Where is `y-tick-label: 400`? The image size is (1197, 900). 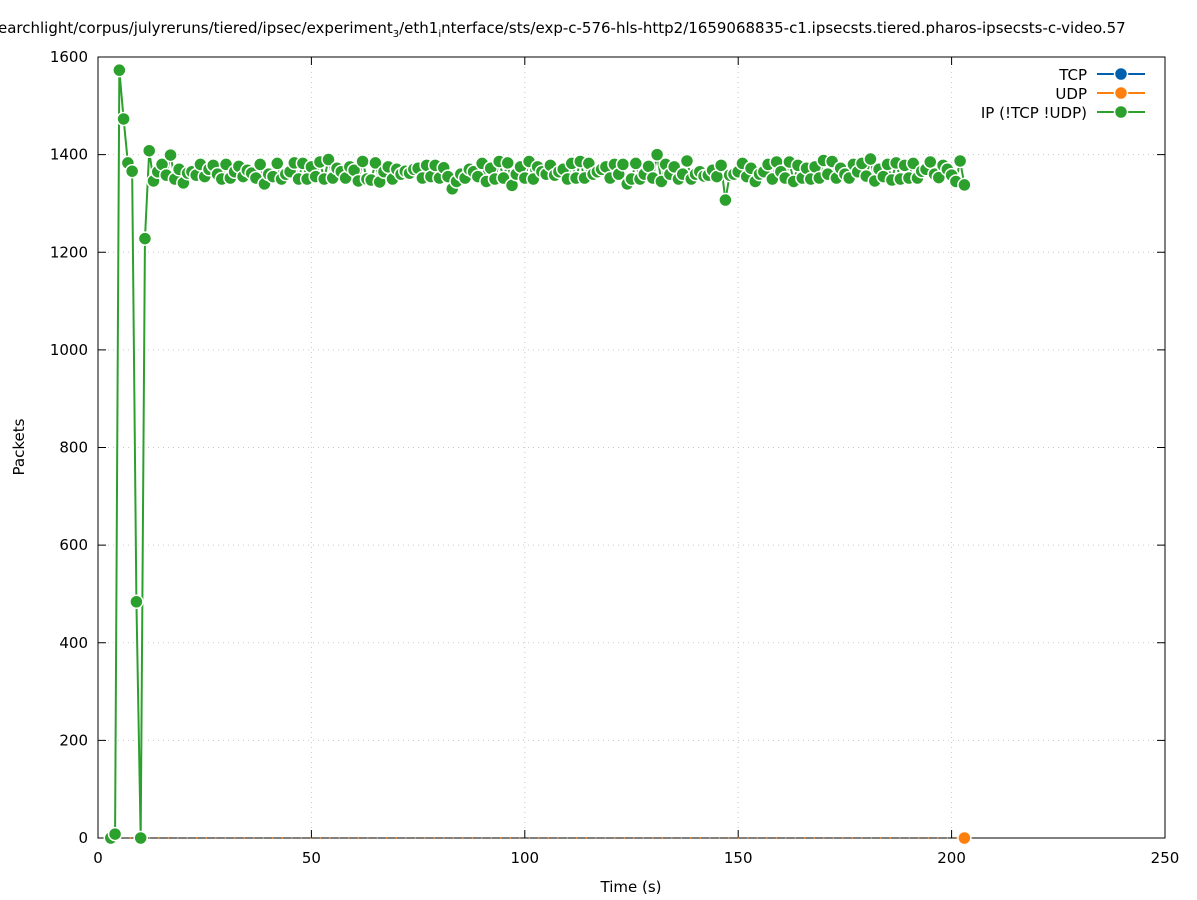
y-tick-label: 400 is located at coordinates (73, 643).